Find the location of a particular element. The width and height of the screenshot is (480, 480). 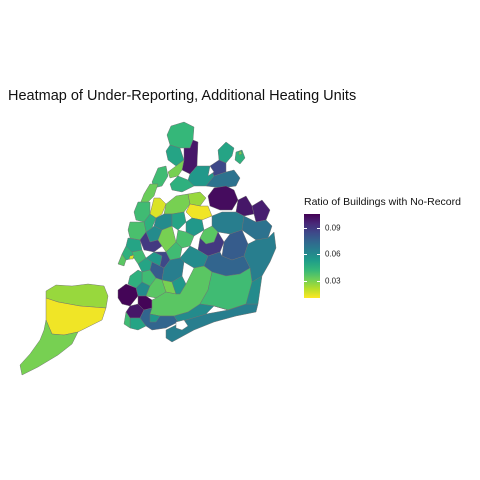

region-bk-sheepshead is located at coordinates (155, 318).